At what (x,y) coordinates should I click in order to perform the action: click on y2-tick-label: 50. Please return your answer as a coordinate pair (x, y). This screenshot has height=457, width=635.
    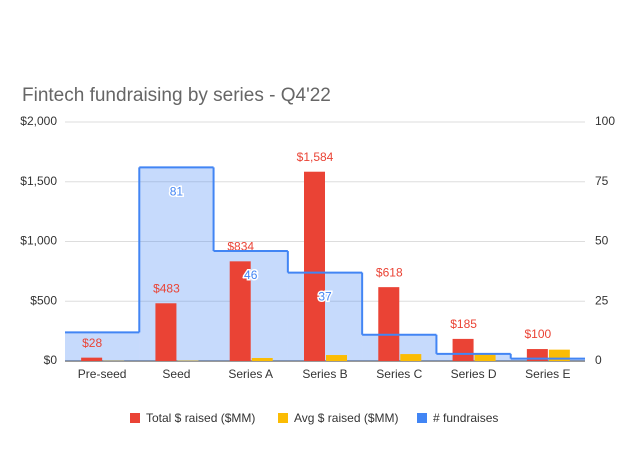
    Looking at the image, I should click on (602, 241).